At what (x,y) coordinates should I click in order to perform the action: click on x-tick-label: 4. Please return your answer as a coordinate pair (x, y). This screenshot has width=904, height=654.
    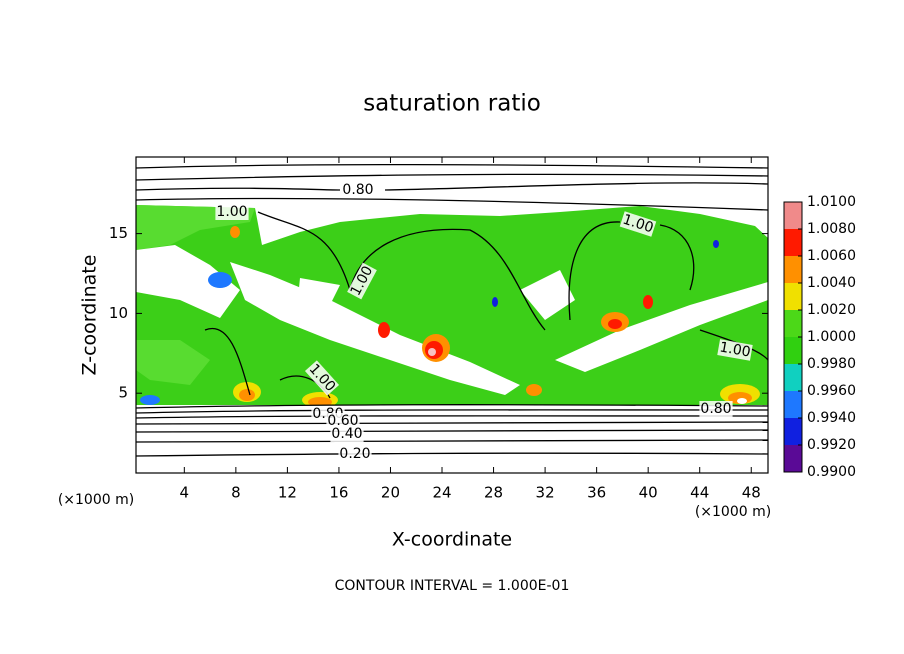
    Looking at the image, I should click on (185, 493).